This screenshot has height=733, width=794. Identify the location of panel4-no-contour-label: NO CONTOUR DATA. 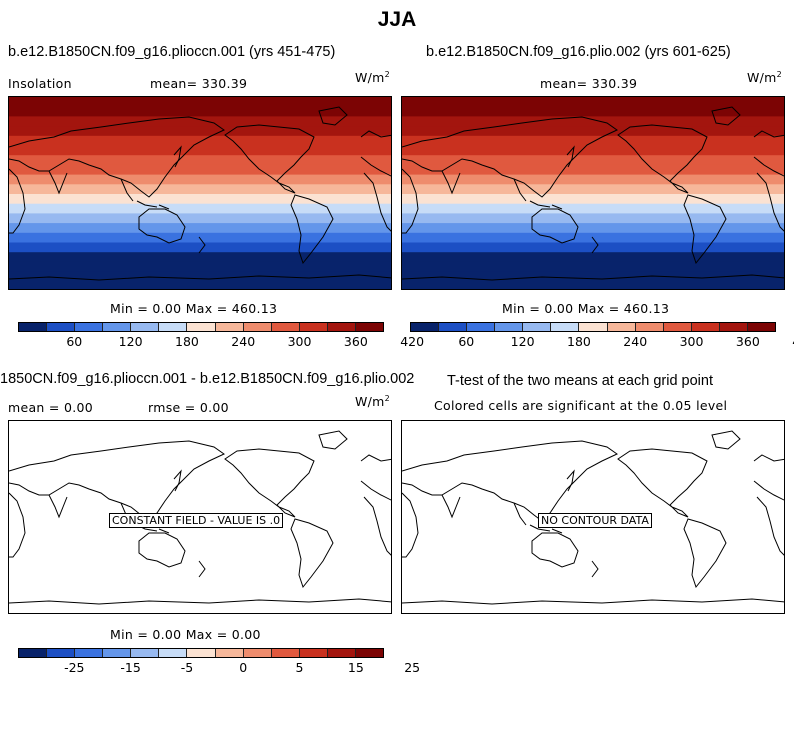
(595, 520).